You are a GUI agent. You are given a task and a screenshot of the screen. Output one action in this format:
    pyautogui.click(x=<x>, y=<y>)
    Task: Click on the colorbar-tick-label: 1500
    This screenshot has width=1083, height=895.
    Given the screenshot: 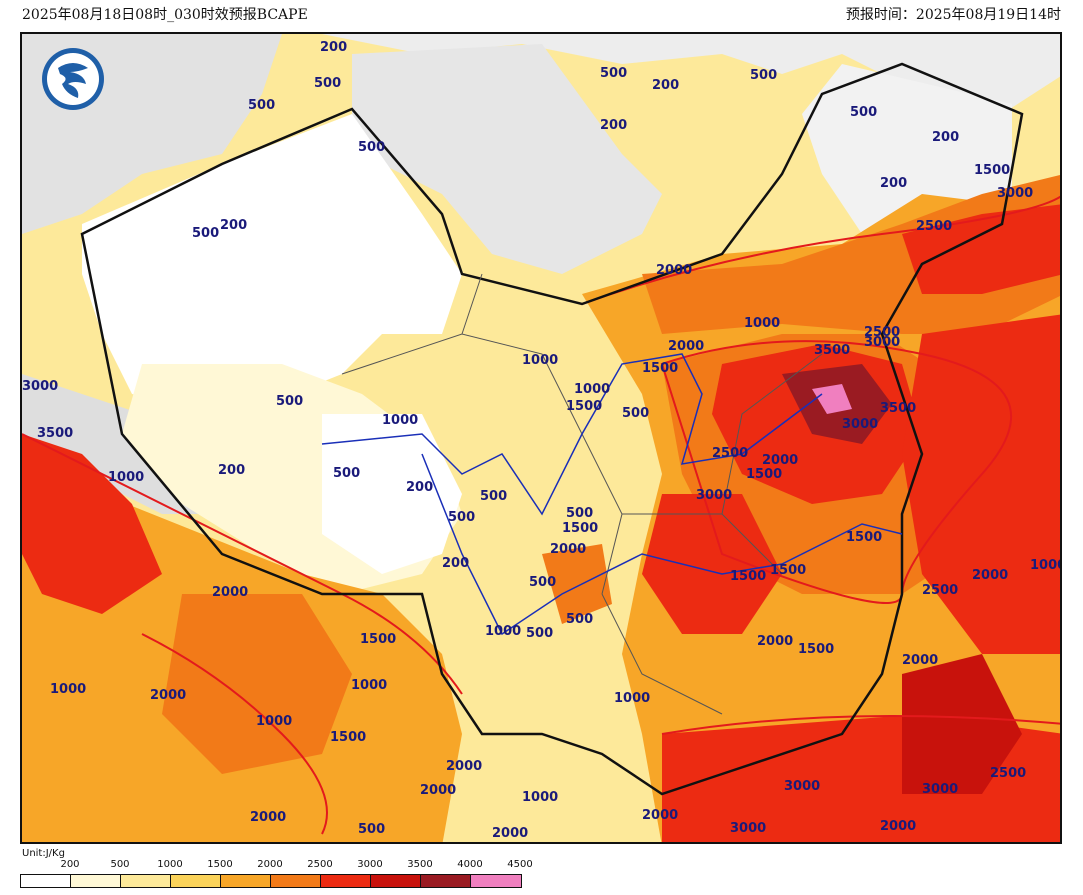 What is the action you would take?
    pyautogui.click(x=220, y=864)
    